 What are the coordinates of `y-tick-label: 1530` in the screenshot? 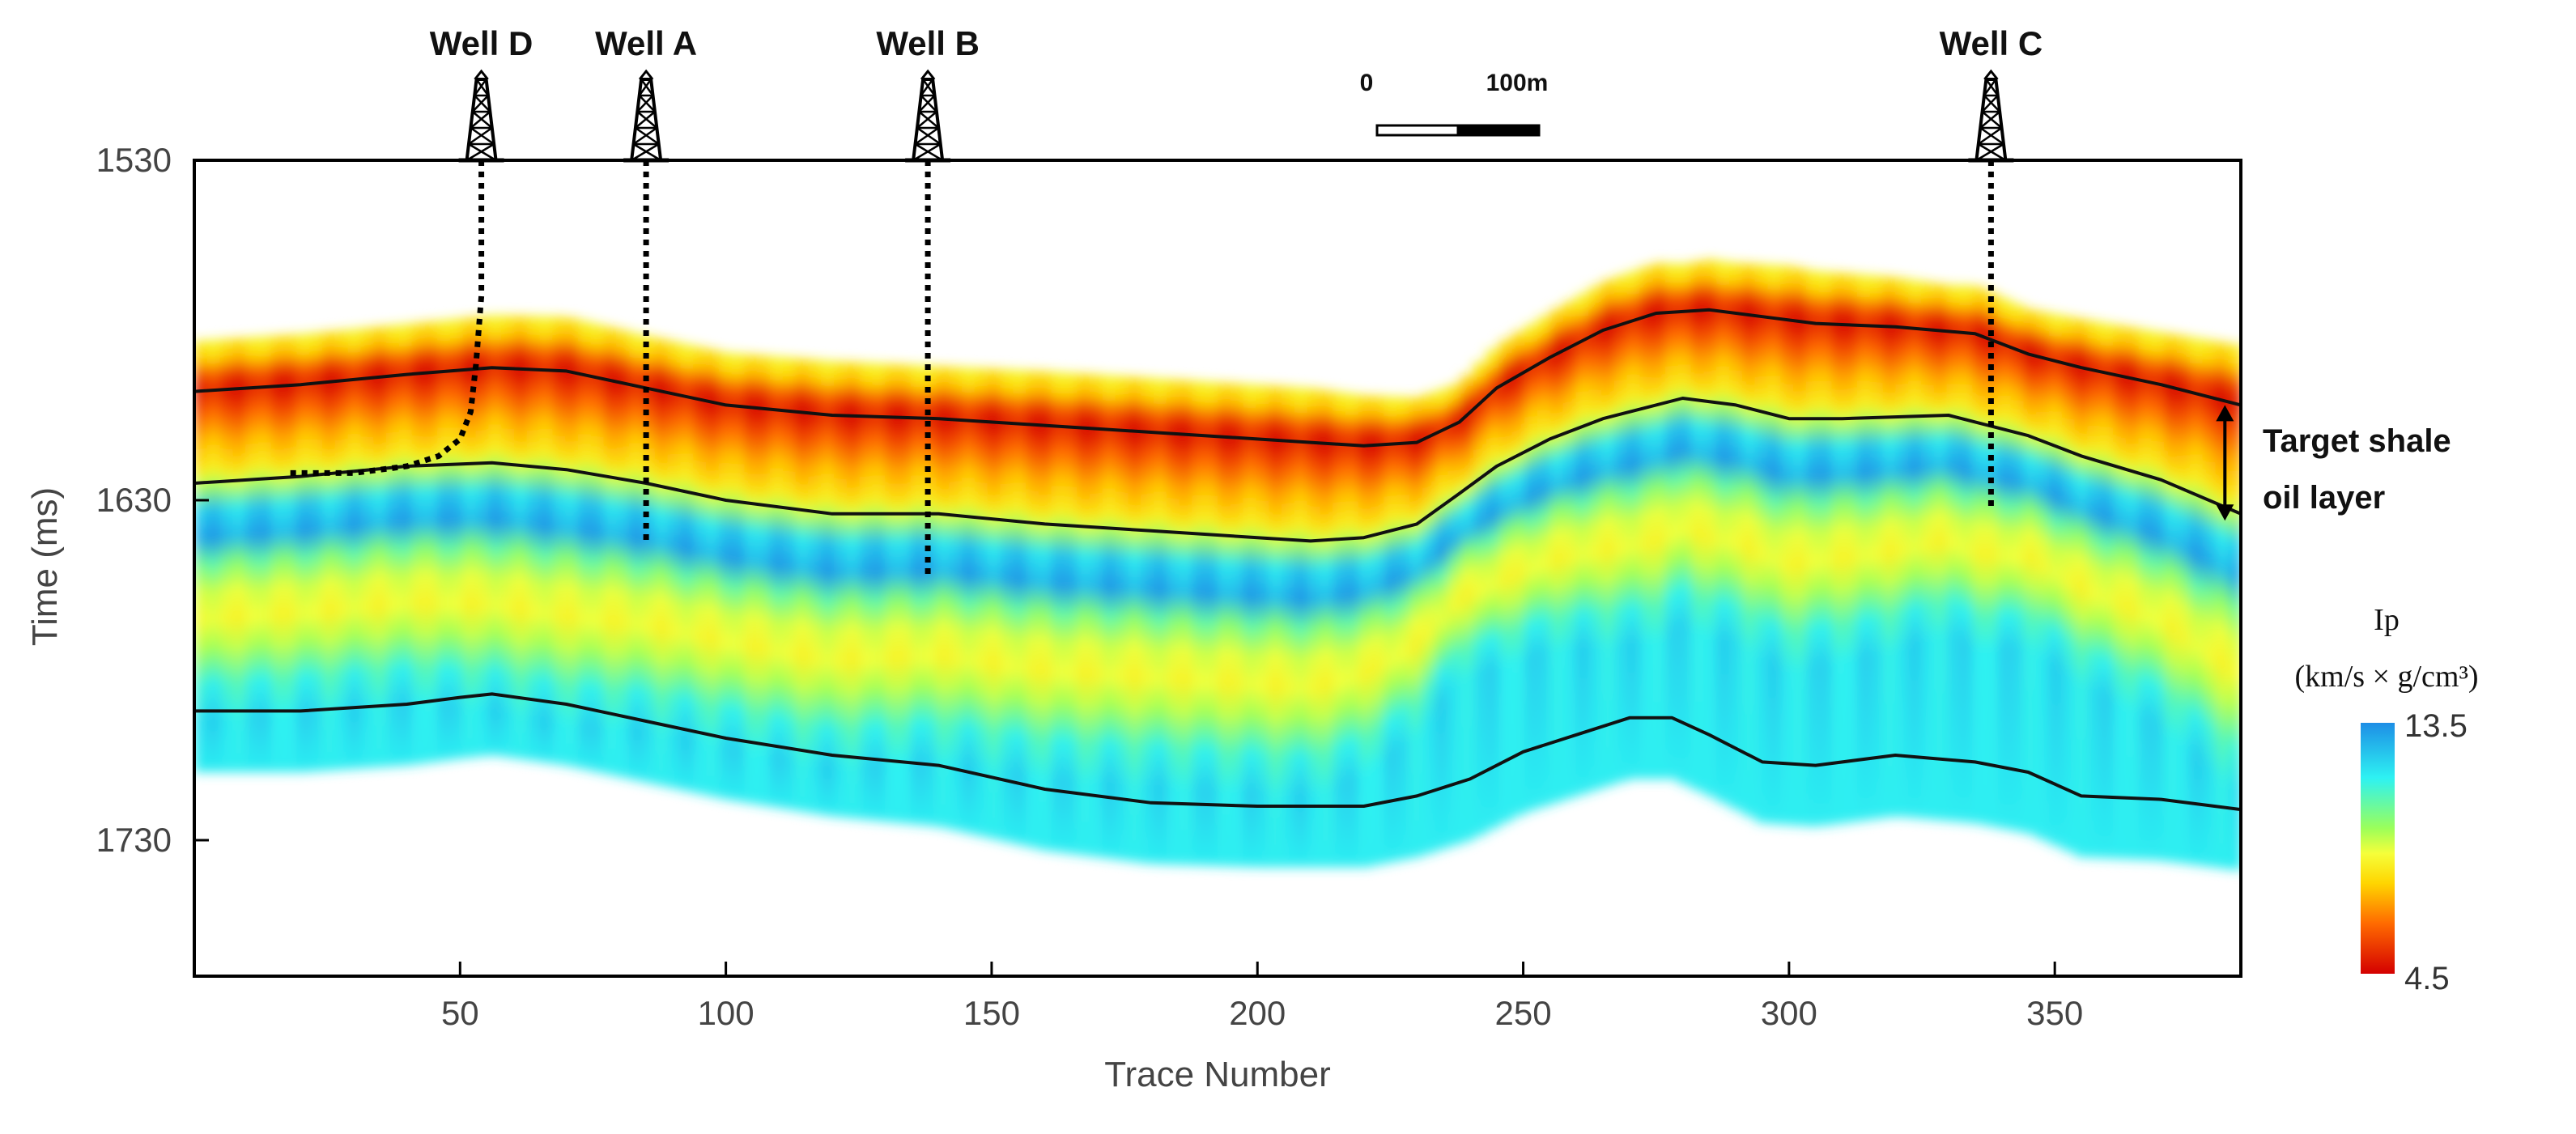 It's located at (134, 160).